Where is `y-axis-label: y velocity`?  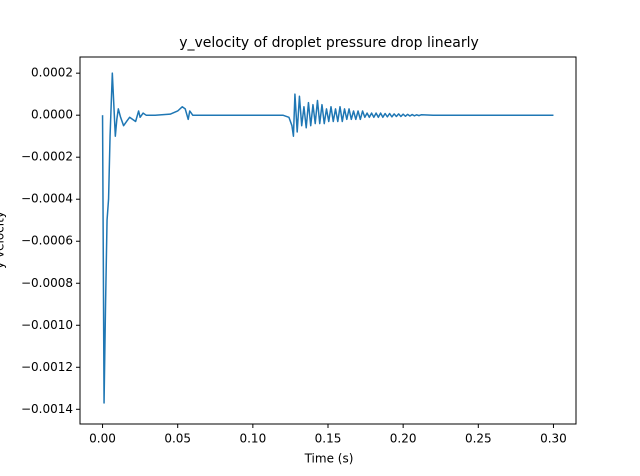
y-axis-label: y velocity is located at coordinates (3, 240).